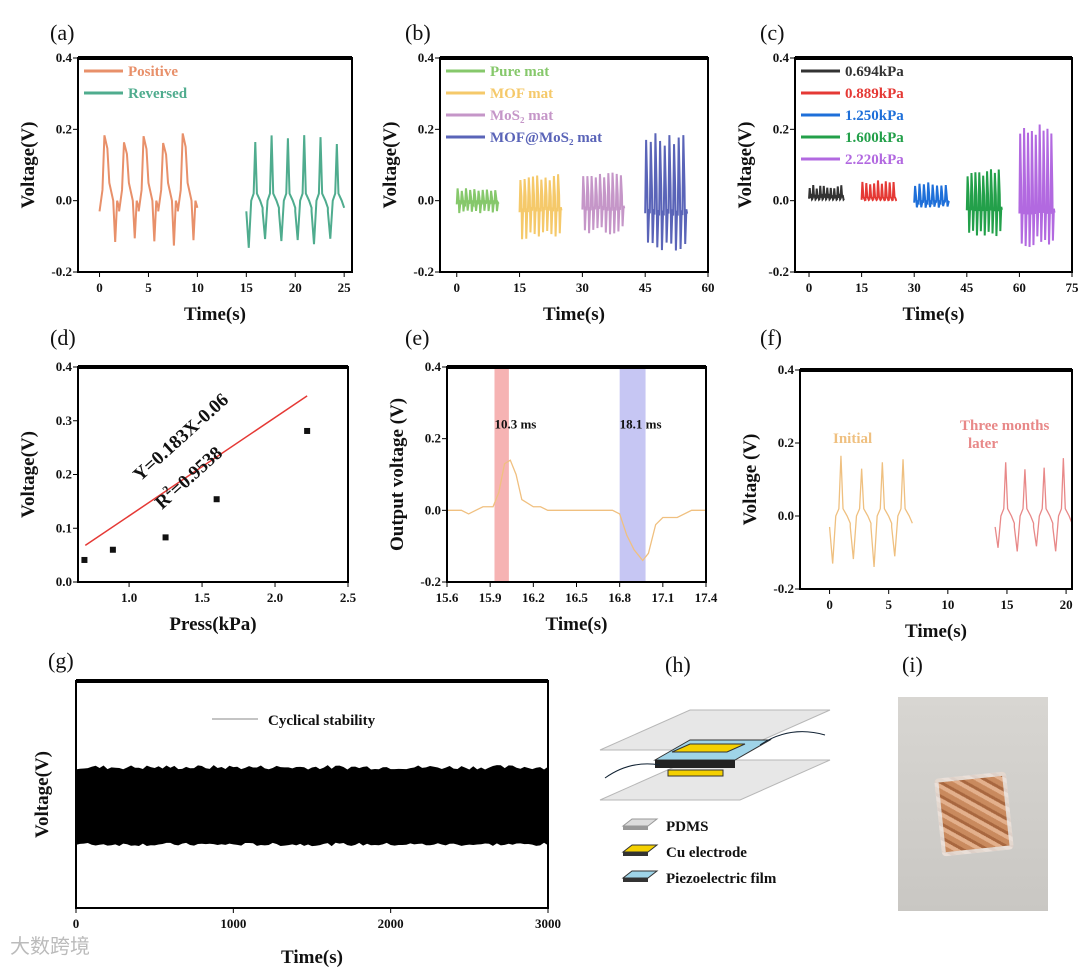 This screenshot has width=1080, height=969. What do you see at coordinates (874, 138) in the screenshot?
I see `legend-label: 1.600kPa` at bounding box center [874, 138].